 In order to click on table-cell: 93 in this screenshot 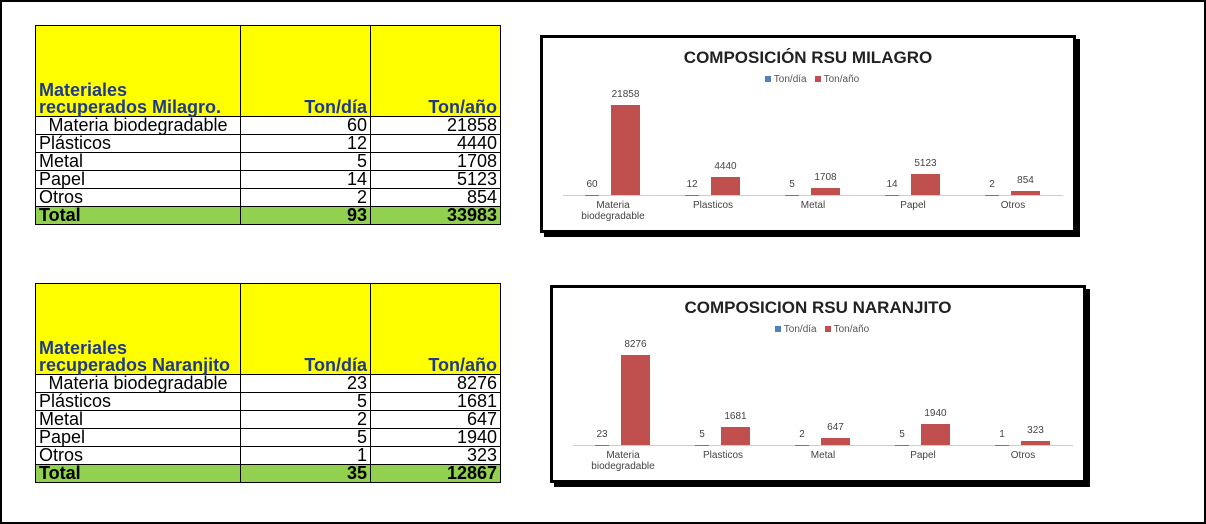, I will do `click(305, 215)`.